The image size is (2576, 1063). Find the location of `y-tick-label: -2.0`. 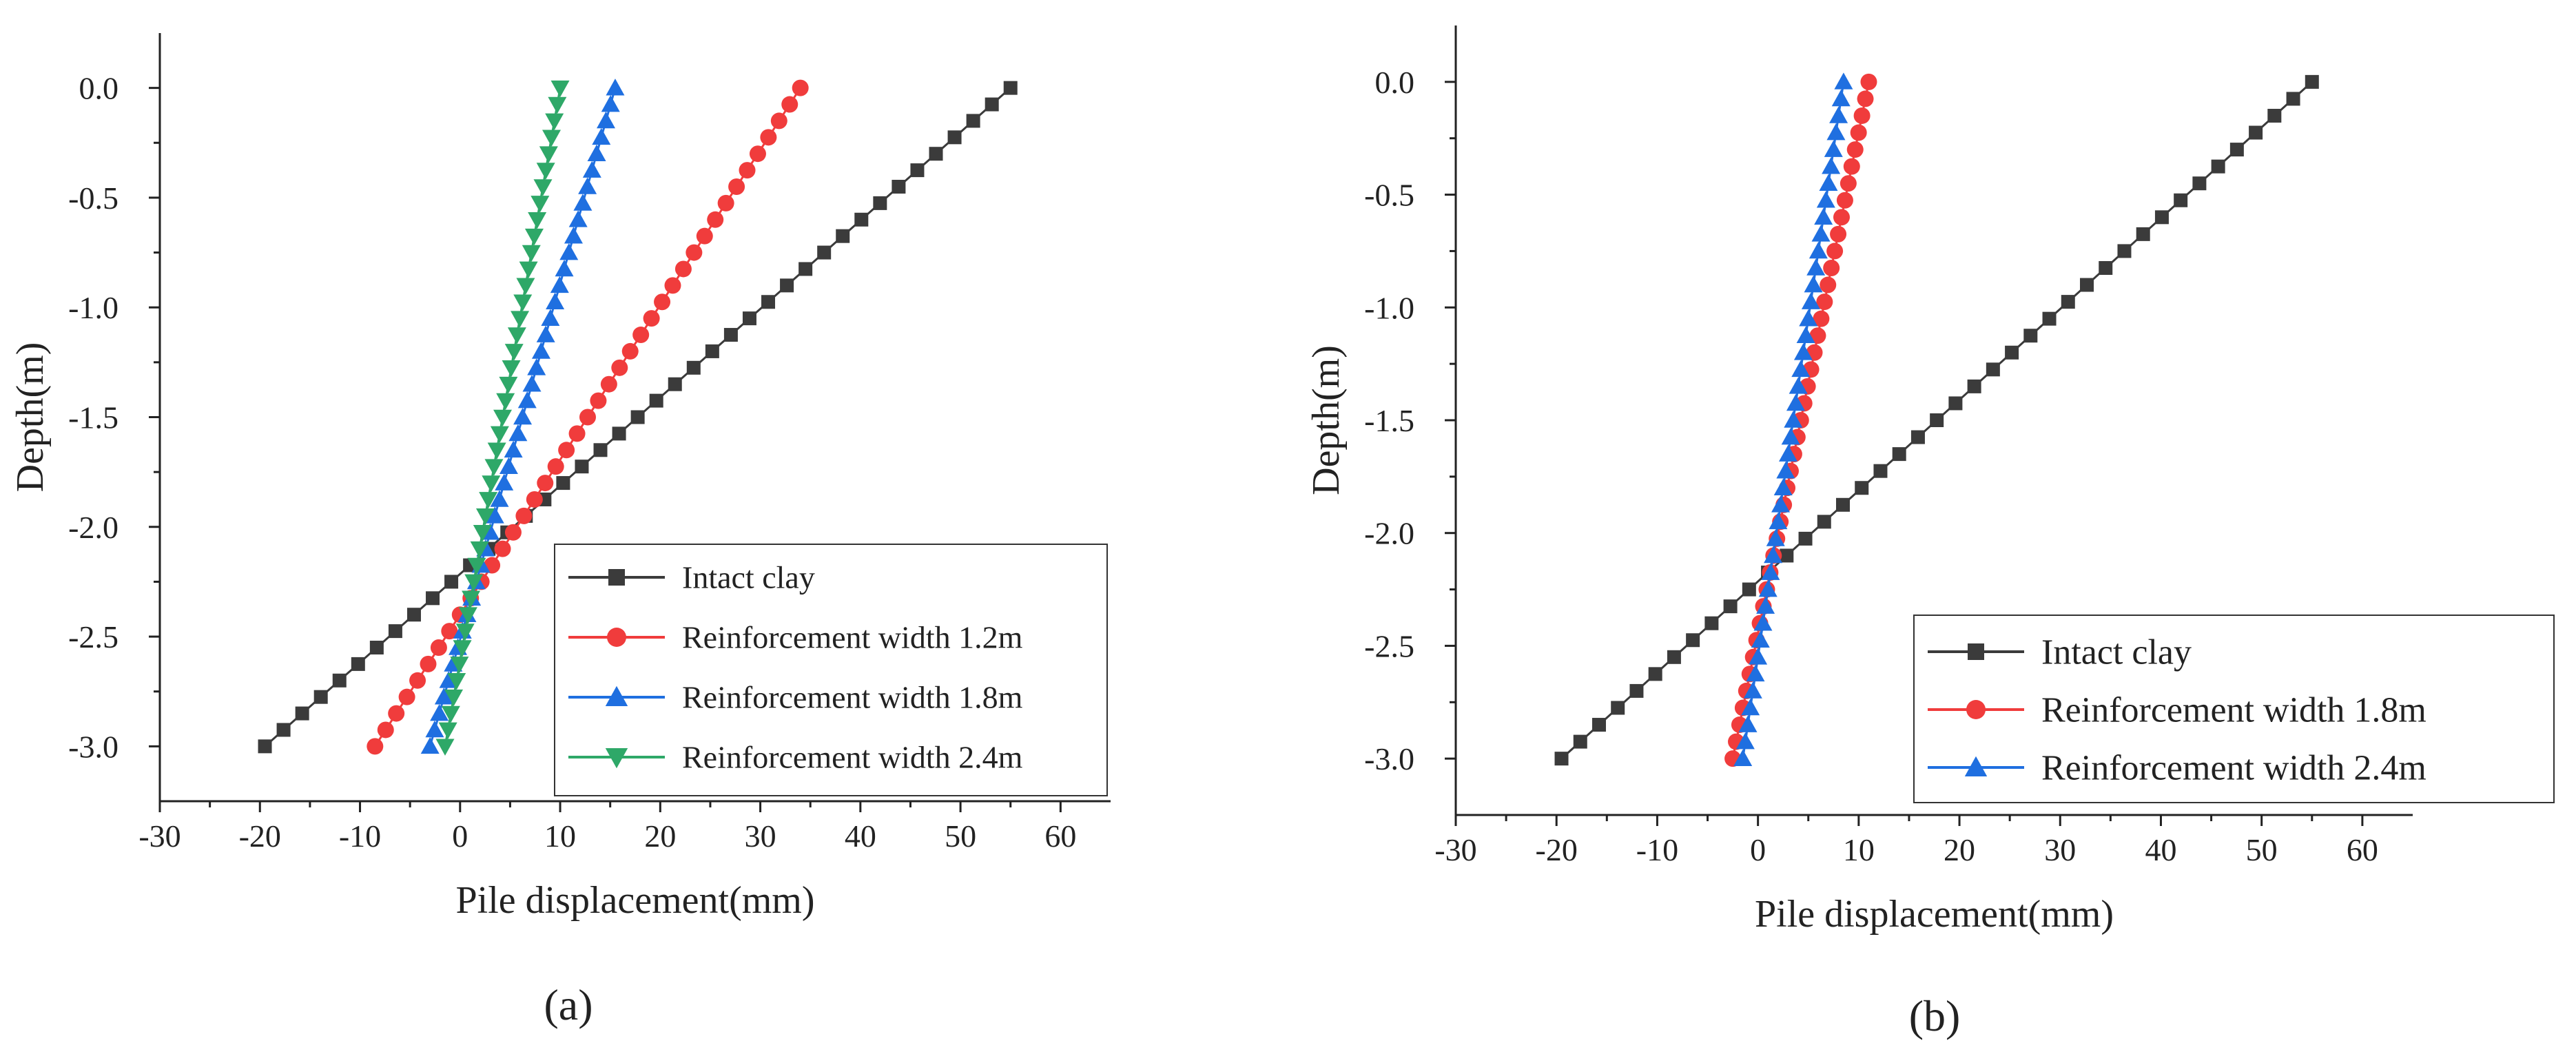

y-tick-label: -2.0 is located at coordinates (93, 527).